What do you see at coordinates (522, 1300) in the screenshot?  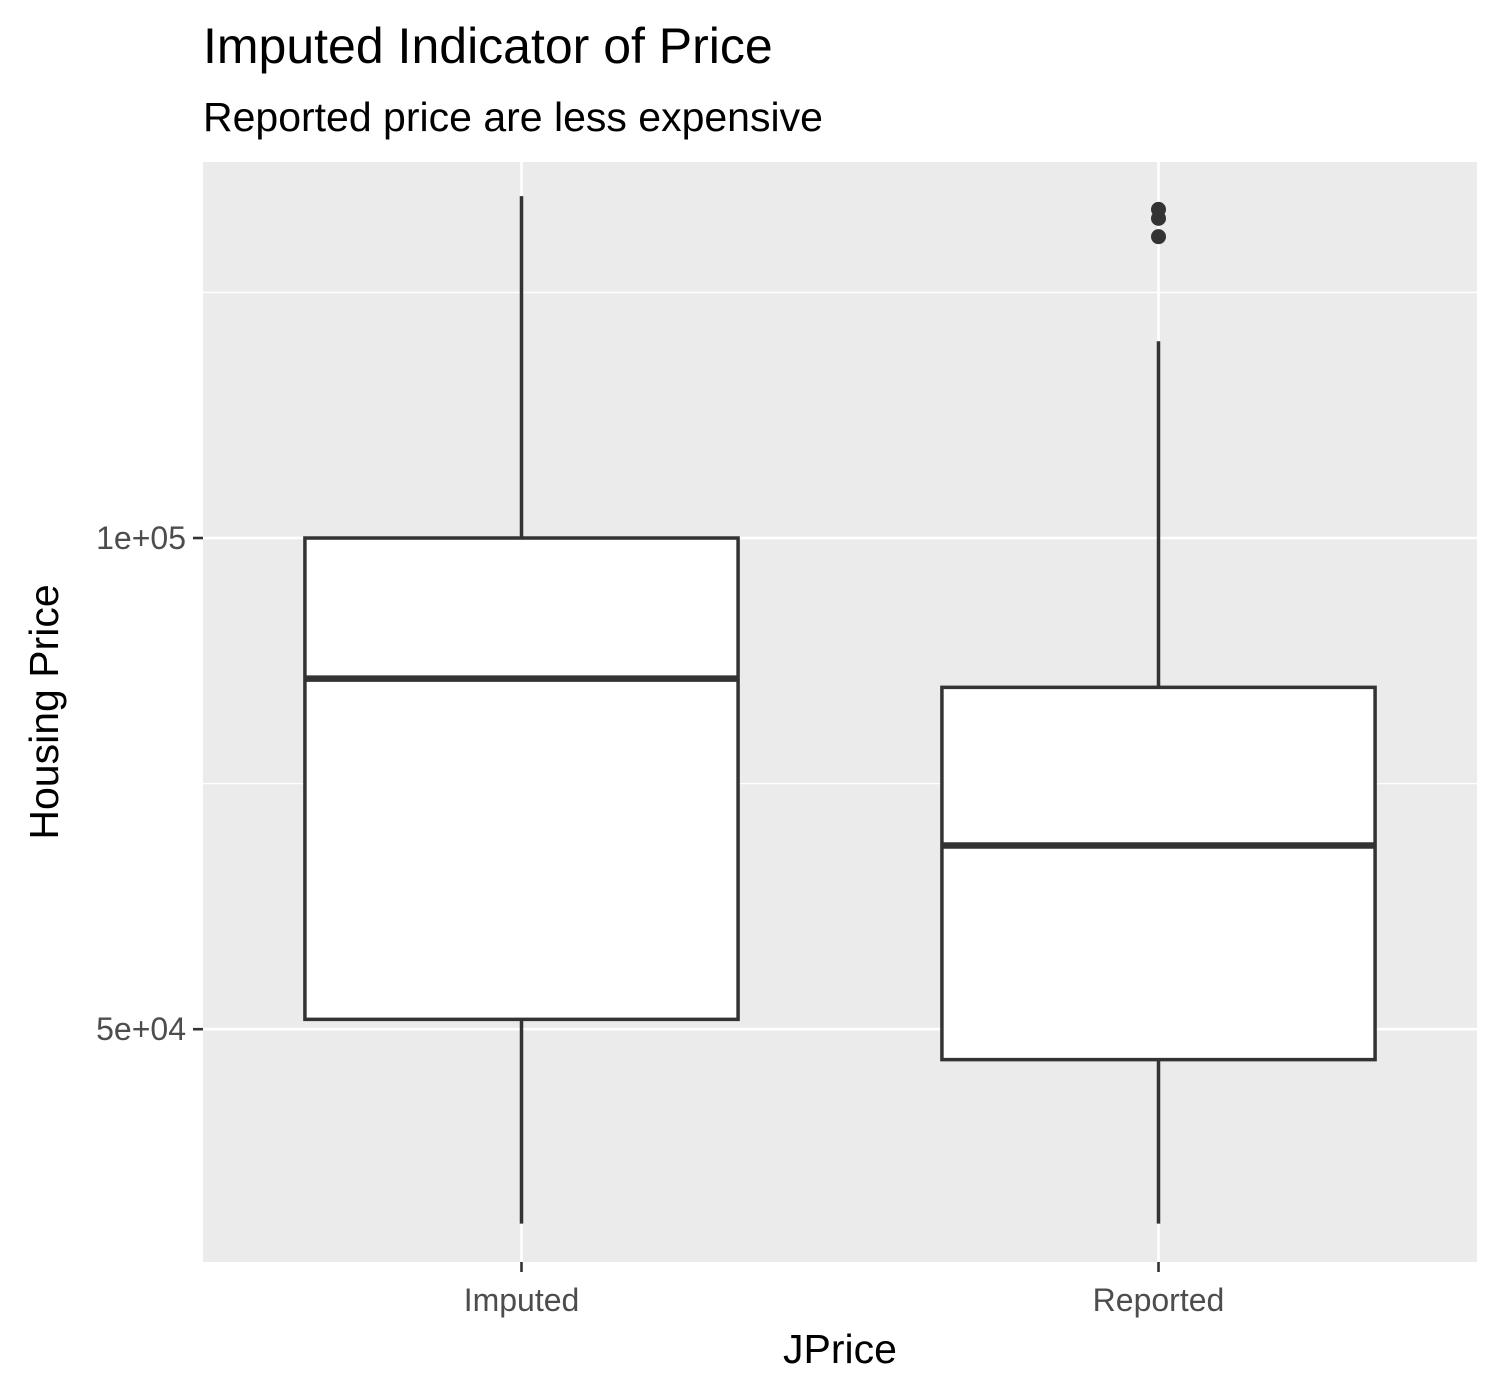 I see `x-tick-label: Imputed` at bounding box center [522, 1300].